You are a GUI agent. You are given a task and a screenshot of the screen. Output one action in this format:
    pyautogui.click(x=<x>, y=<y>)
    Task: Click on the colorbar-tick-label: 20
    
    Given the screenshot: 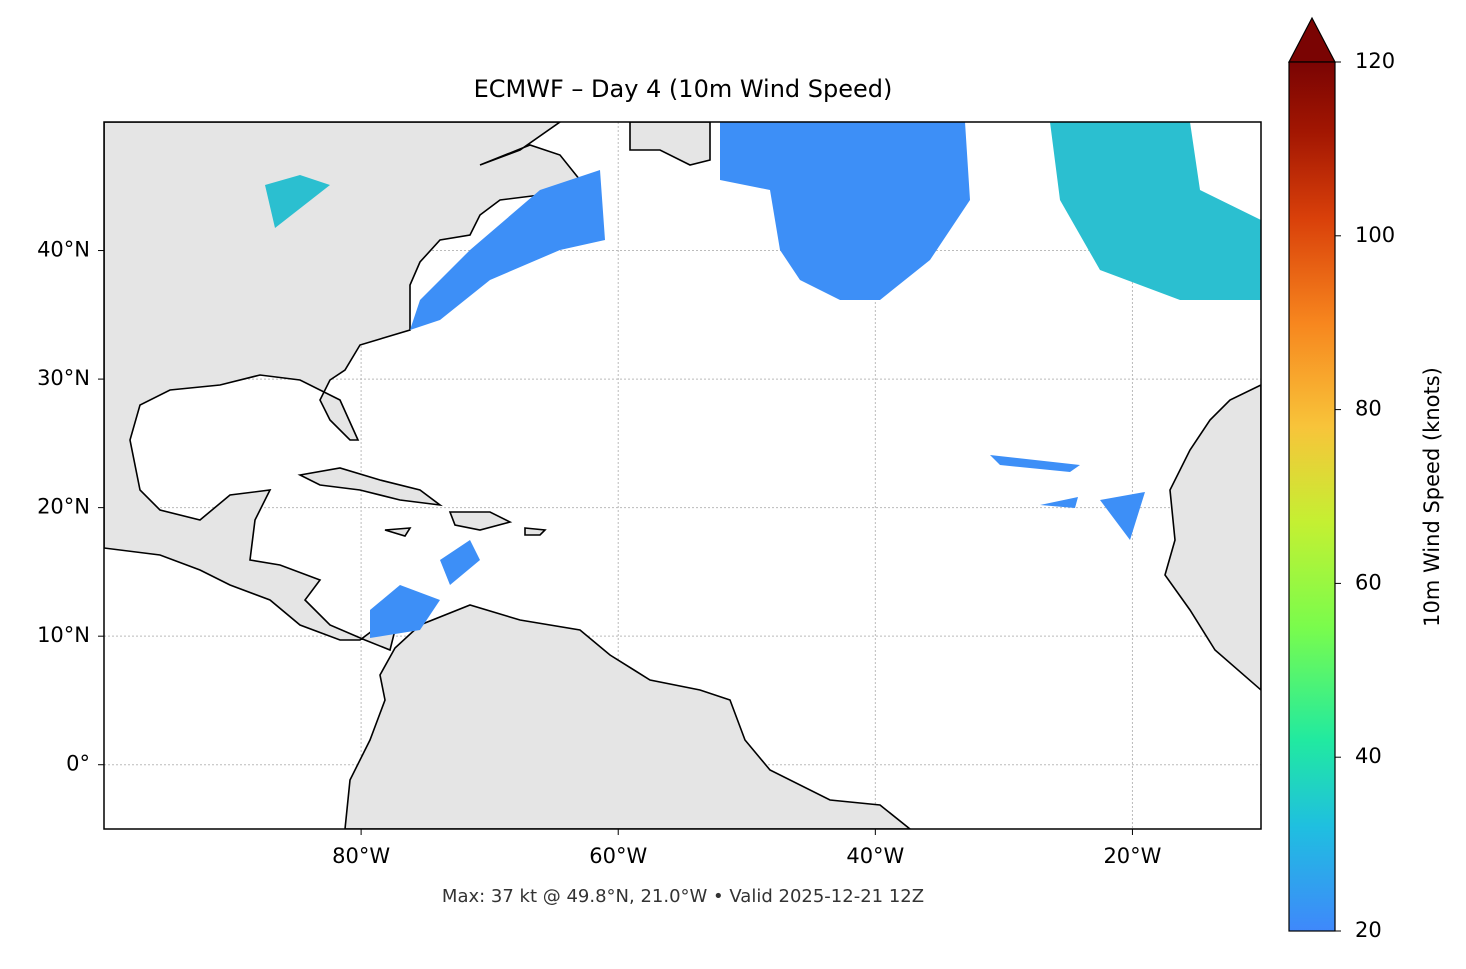 What is the action you would take?
    pyautogui.click(x=1368, y=930)
    